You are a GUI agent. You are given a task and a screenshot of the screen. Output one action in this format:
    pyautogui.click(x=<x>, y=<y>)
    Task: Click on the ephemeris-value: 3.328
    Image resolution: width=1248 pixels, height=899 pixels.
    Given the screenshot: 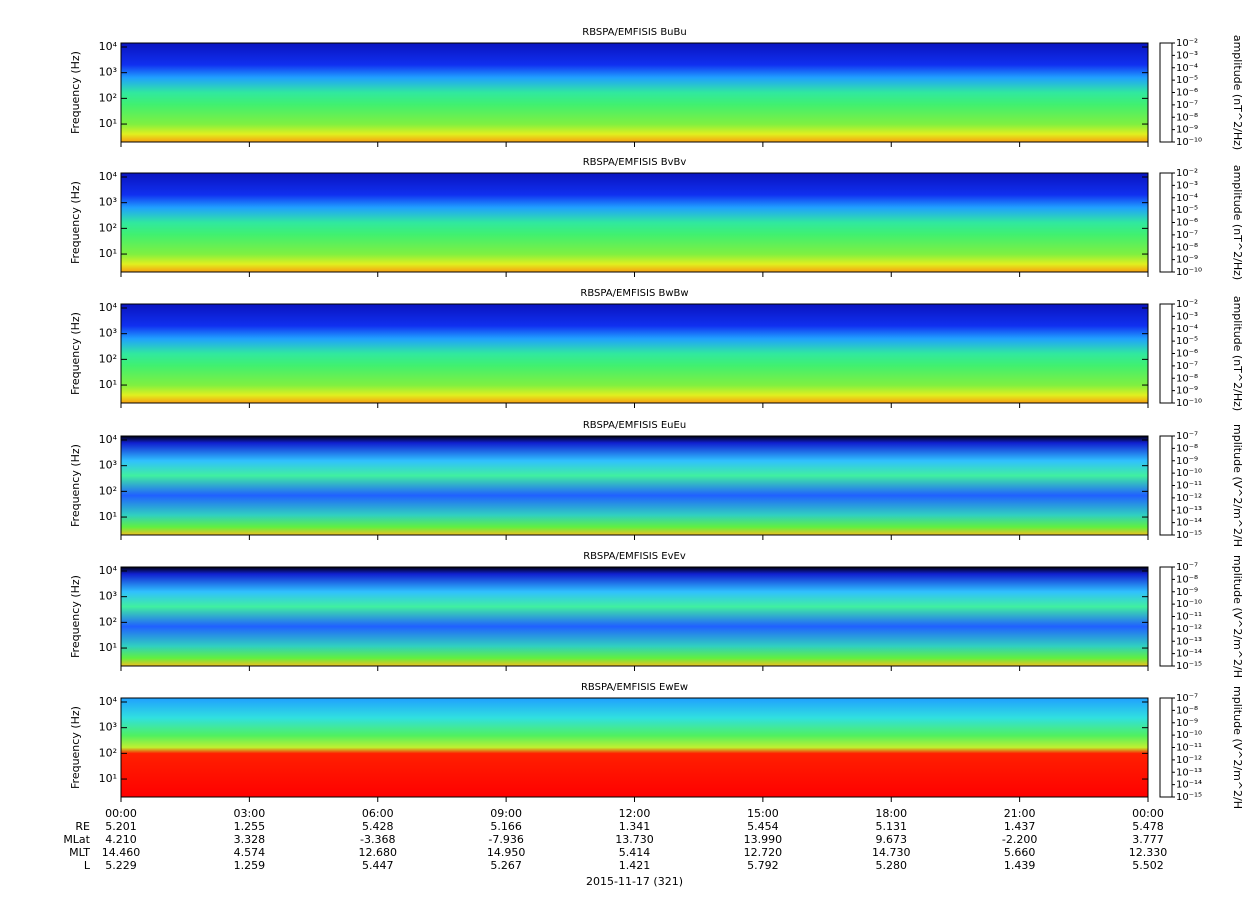 What is the action you would take?
    pyautogui.click(x=250, y=839)
    